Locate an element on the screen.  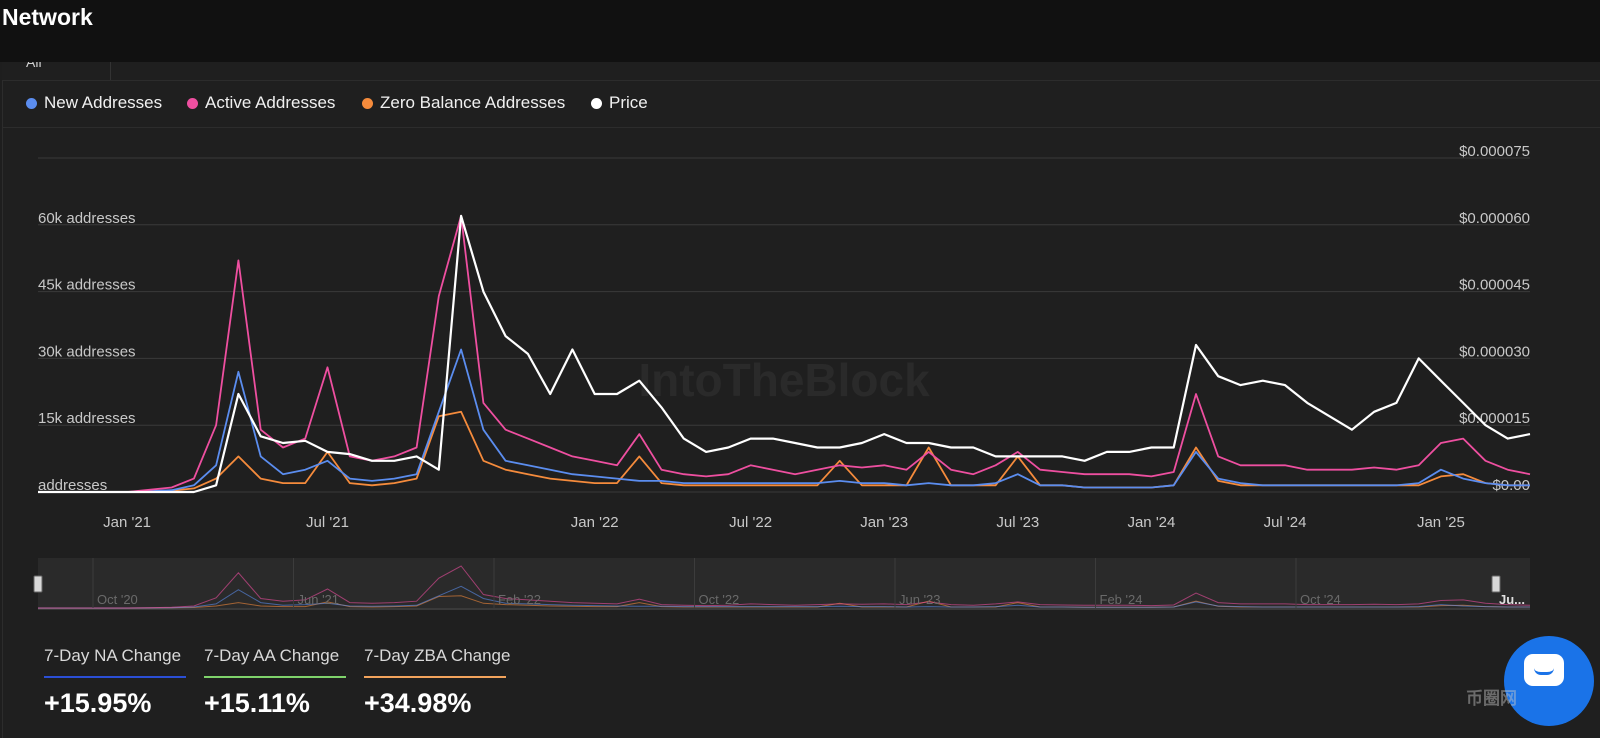
y-left-tick-label: 45k addresses is located at coordinates (87, 285).